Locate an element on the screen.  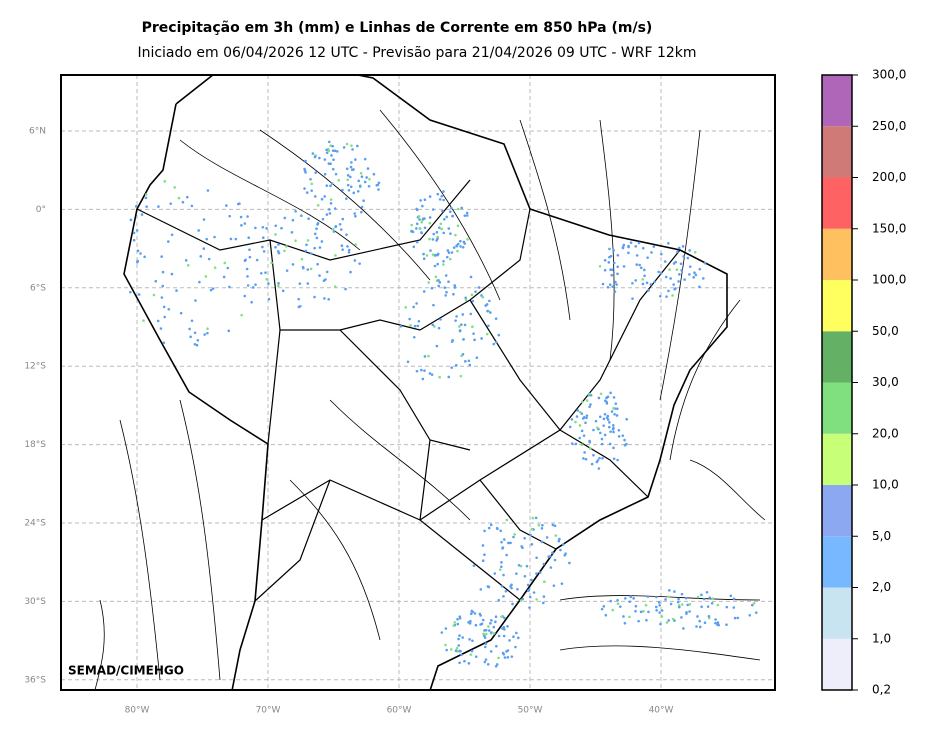
colorbar-segment is located at coordinates (837, 613).